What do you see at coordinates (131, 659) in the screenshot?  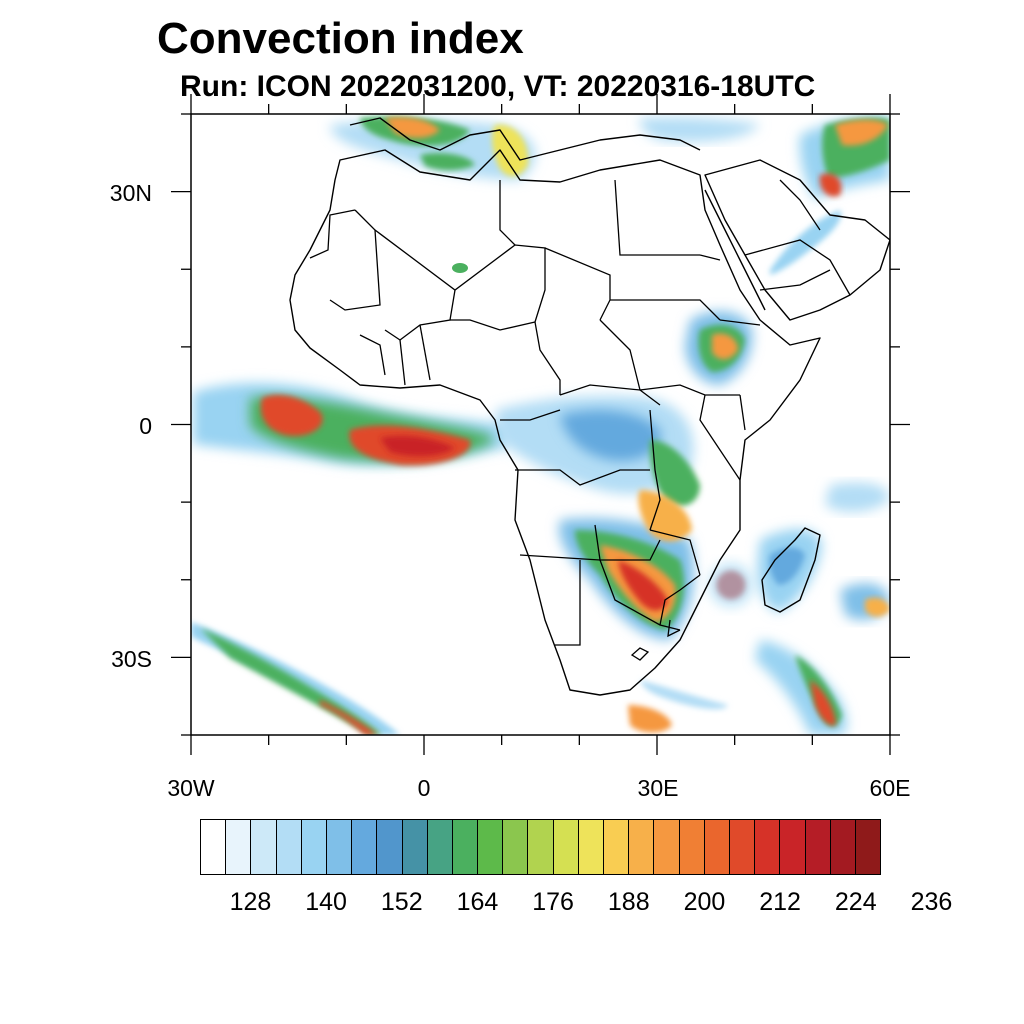 I see `lat-label-30s: 30S` at bounding box center [131, 659].